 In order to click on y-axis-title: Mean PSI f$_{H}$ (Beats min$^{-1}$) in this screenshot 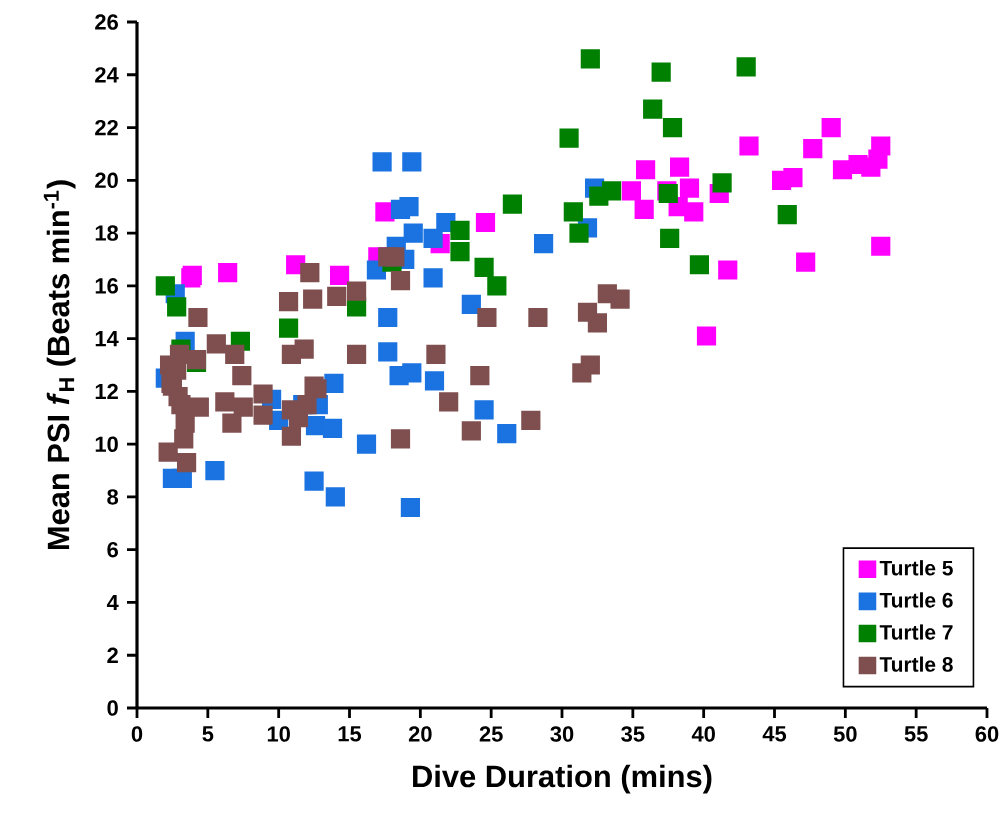, I will do `click(59, 365)`.